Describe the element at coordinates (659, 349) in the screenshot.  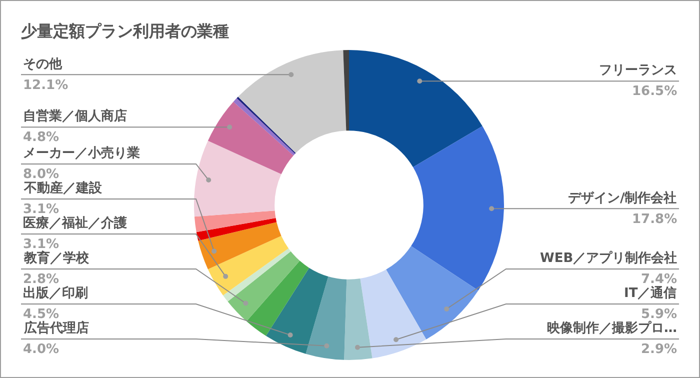
I see `data-label: 2.9%` at that location.